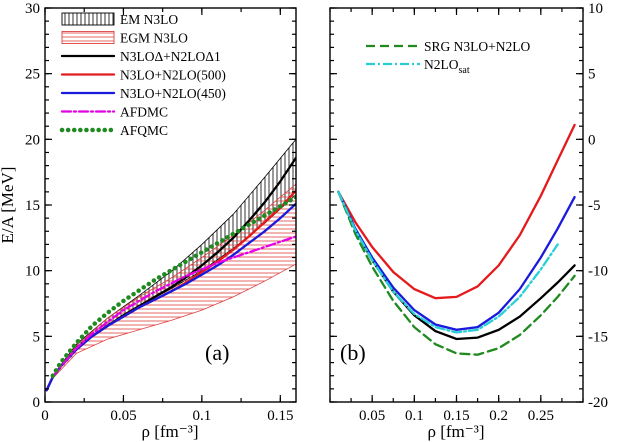  I want to click on panel-b-label: (b), so click(353, 352).